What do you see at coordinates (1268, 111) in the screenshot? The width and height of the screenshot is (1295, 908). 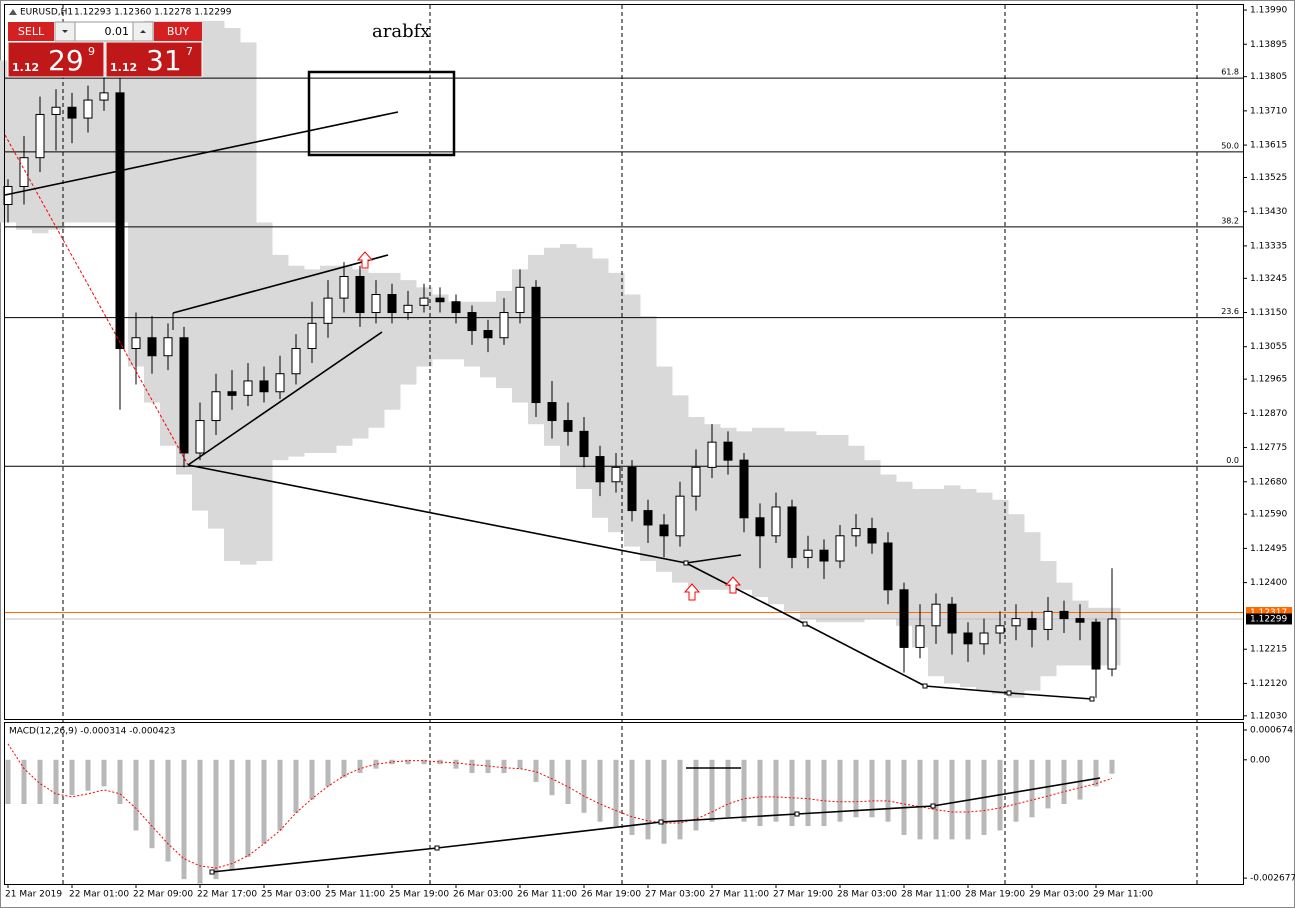 I see `y-tick-label: 1.13710` at bounding box center [1268, 111].